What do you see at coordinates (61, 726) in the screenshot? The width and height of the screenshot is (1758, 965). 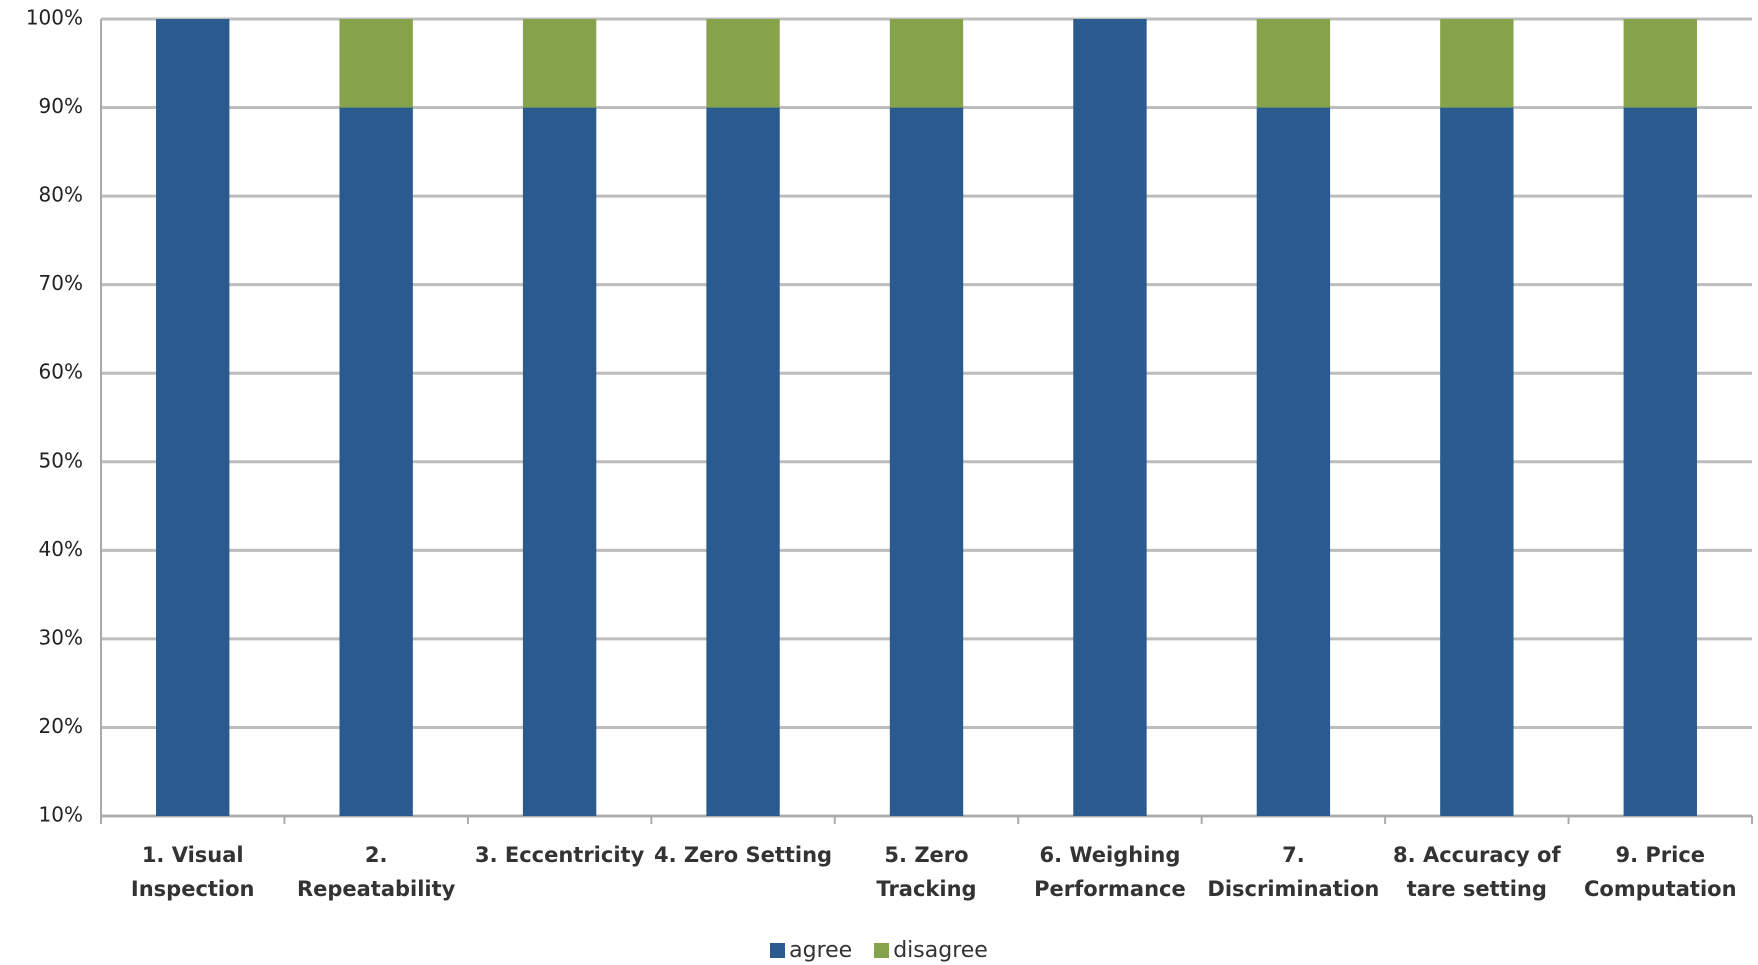 I see `y-tick-label: 20%` at bounding box center [61, 726].